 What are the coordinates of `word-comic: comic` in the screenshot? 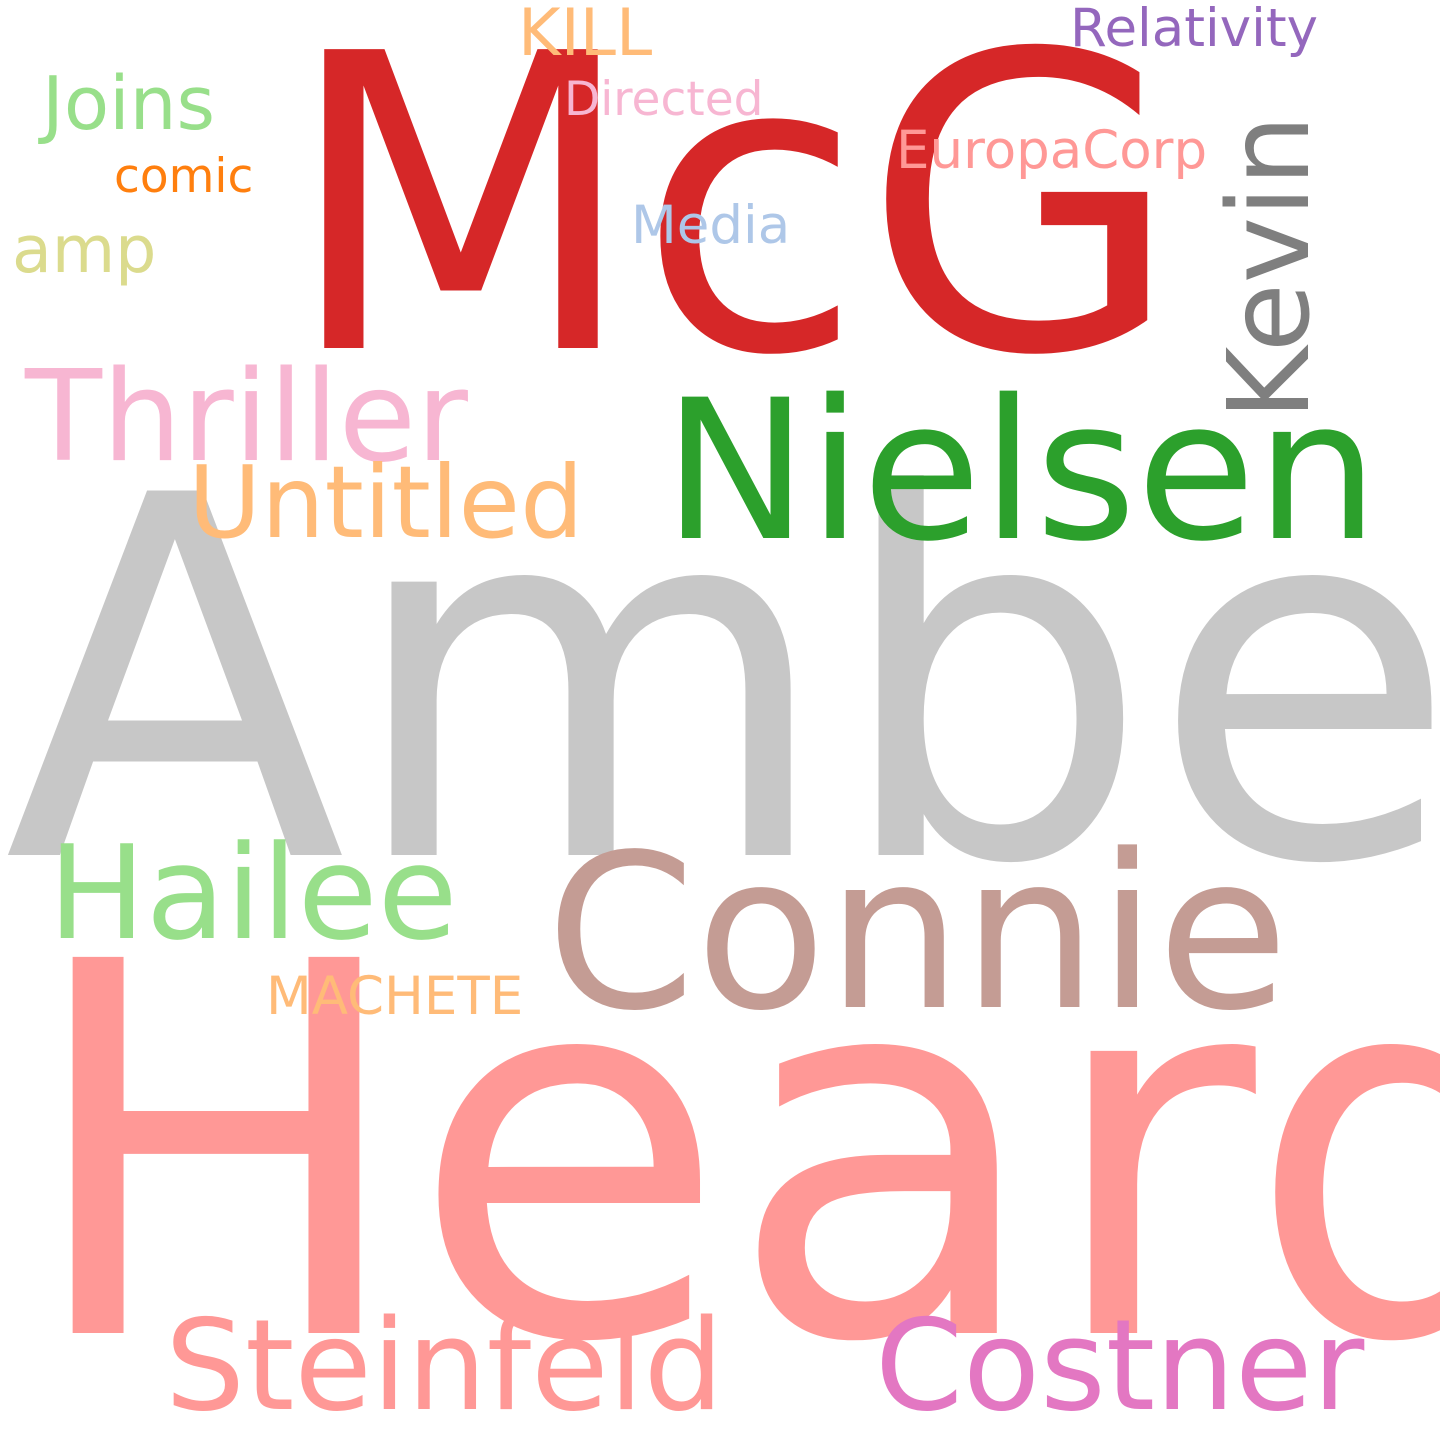 It's located at (184, 176).